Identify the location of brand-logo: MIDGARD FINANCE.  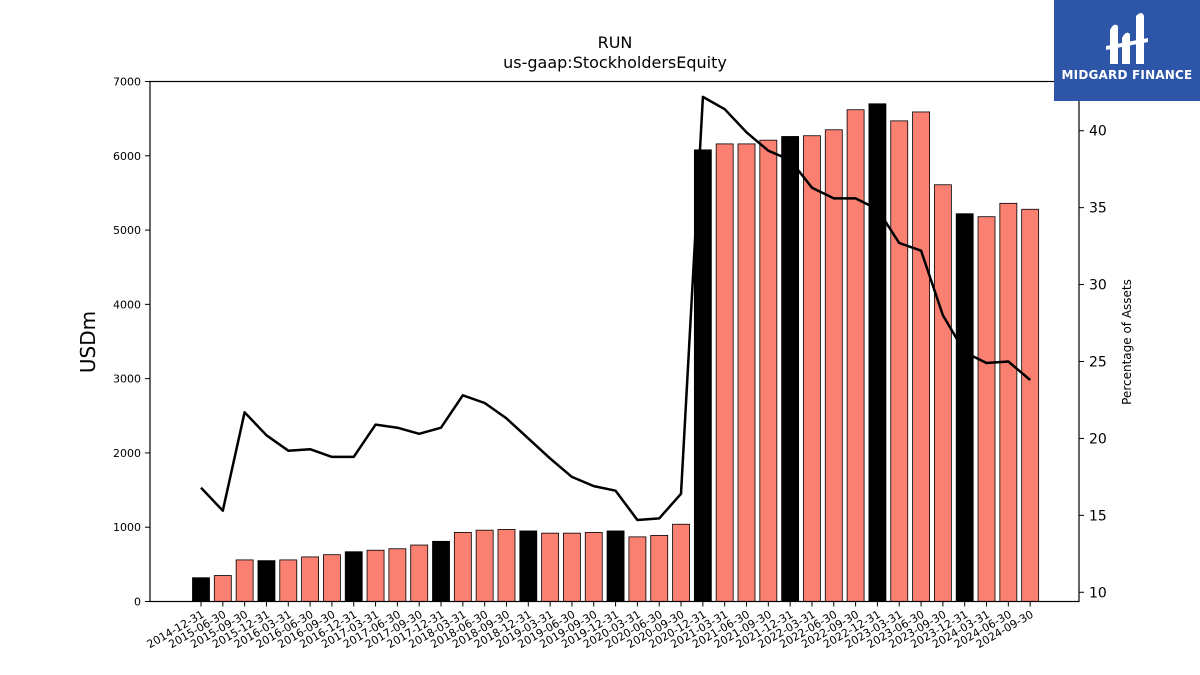
(1127, 50).